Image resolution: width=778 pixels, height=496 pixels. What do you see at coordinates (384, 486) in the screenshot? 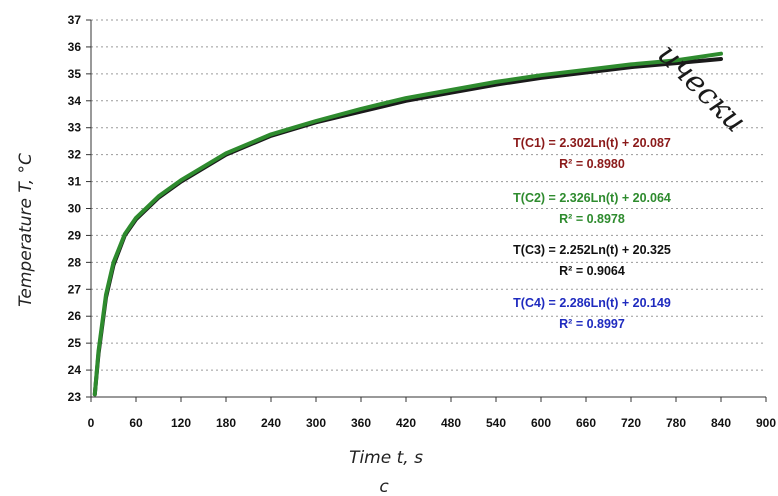
I see `figure-caption: c` at bounding box center [384, 486].